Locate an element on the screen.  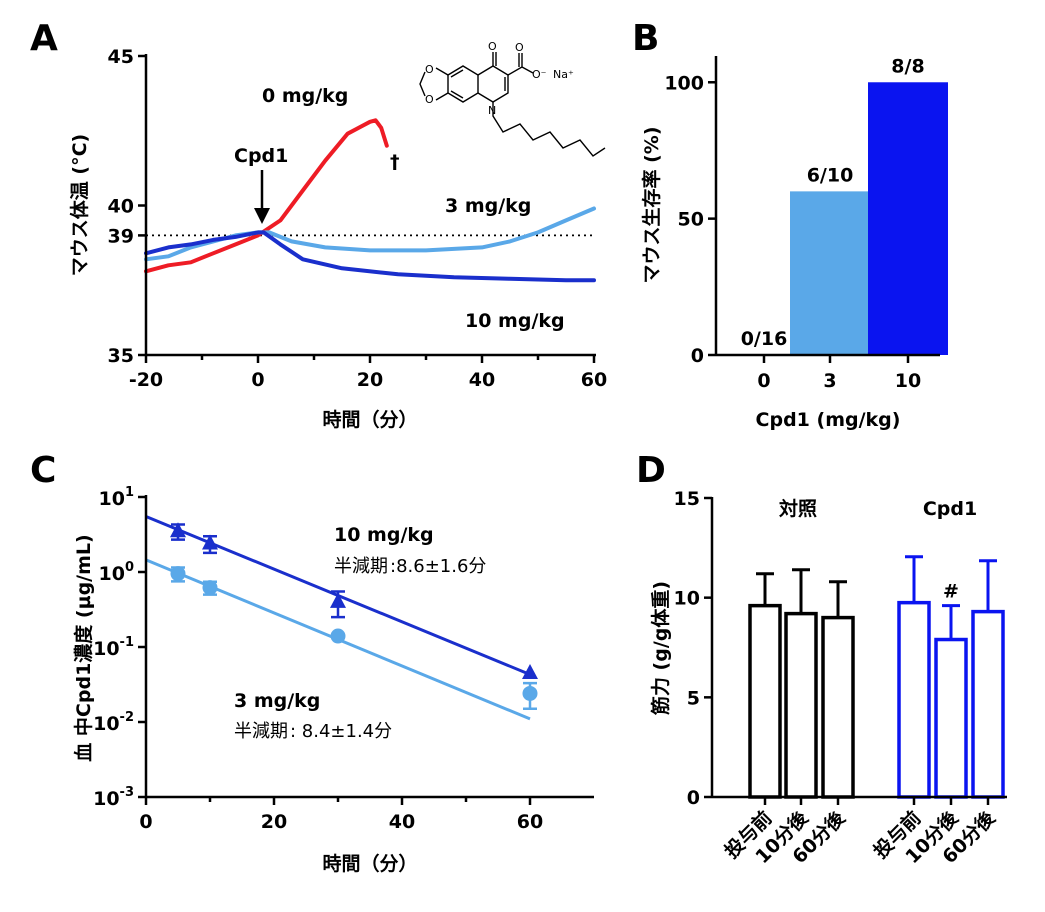
panel-d-ytick-label-0: 0 is located at coordinates (693, 798).